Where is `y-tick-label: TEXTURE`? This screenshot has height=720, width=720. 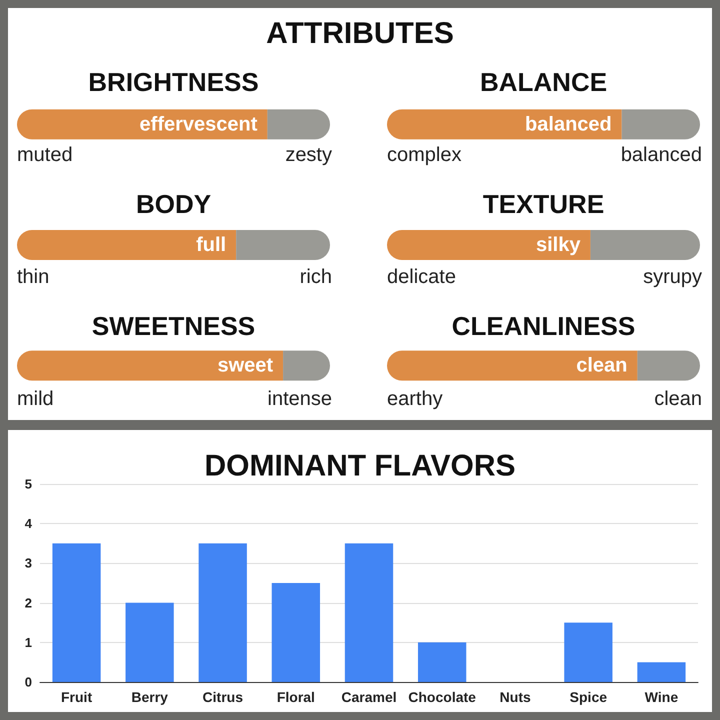 y-tick-label: TEXTURE is located at coordinates (543, 204).